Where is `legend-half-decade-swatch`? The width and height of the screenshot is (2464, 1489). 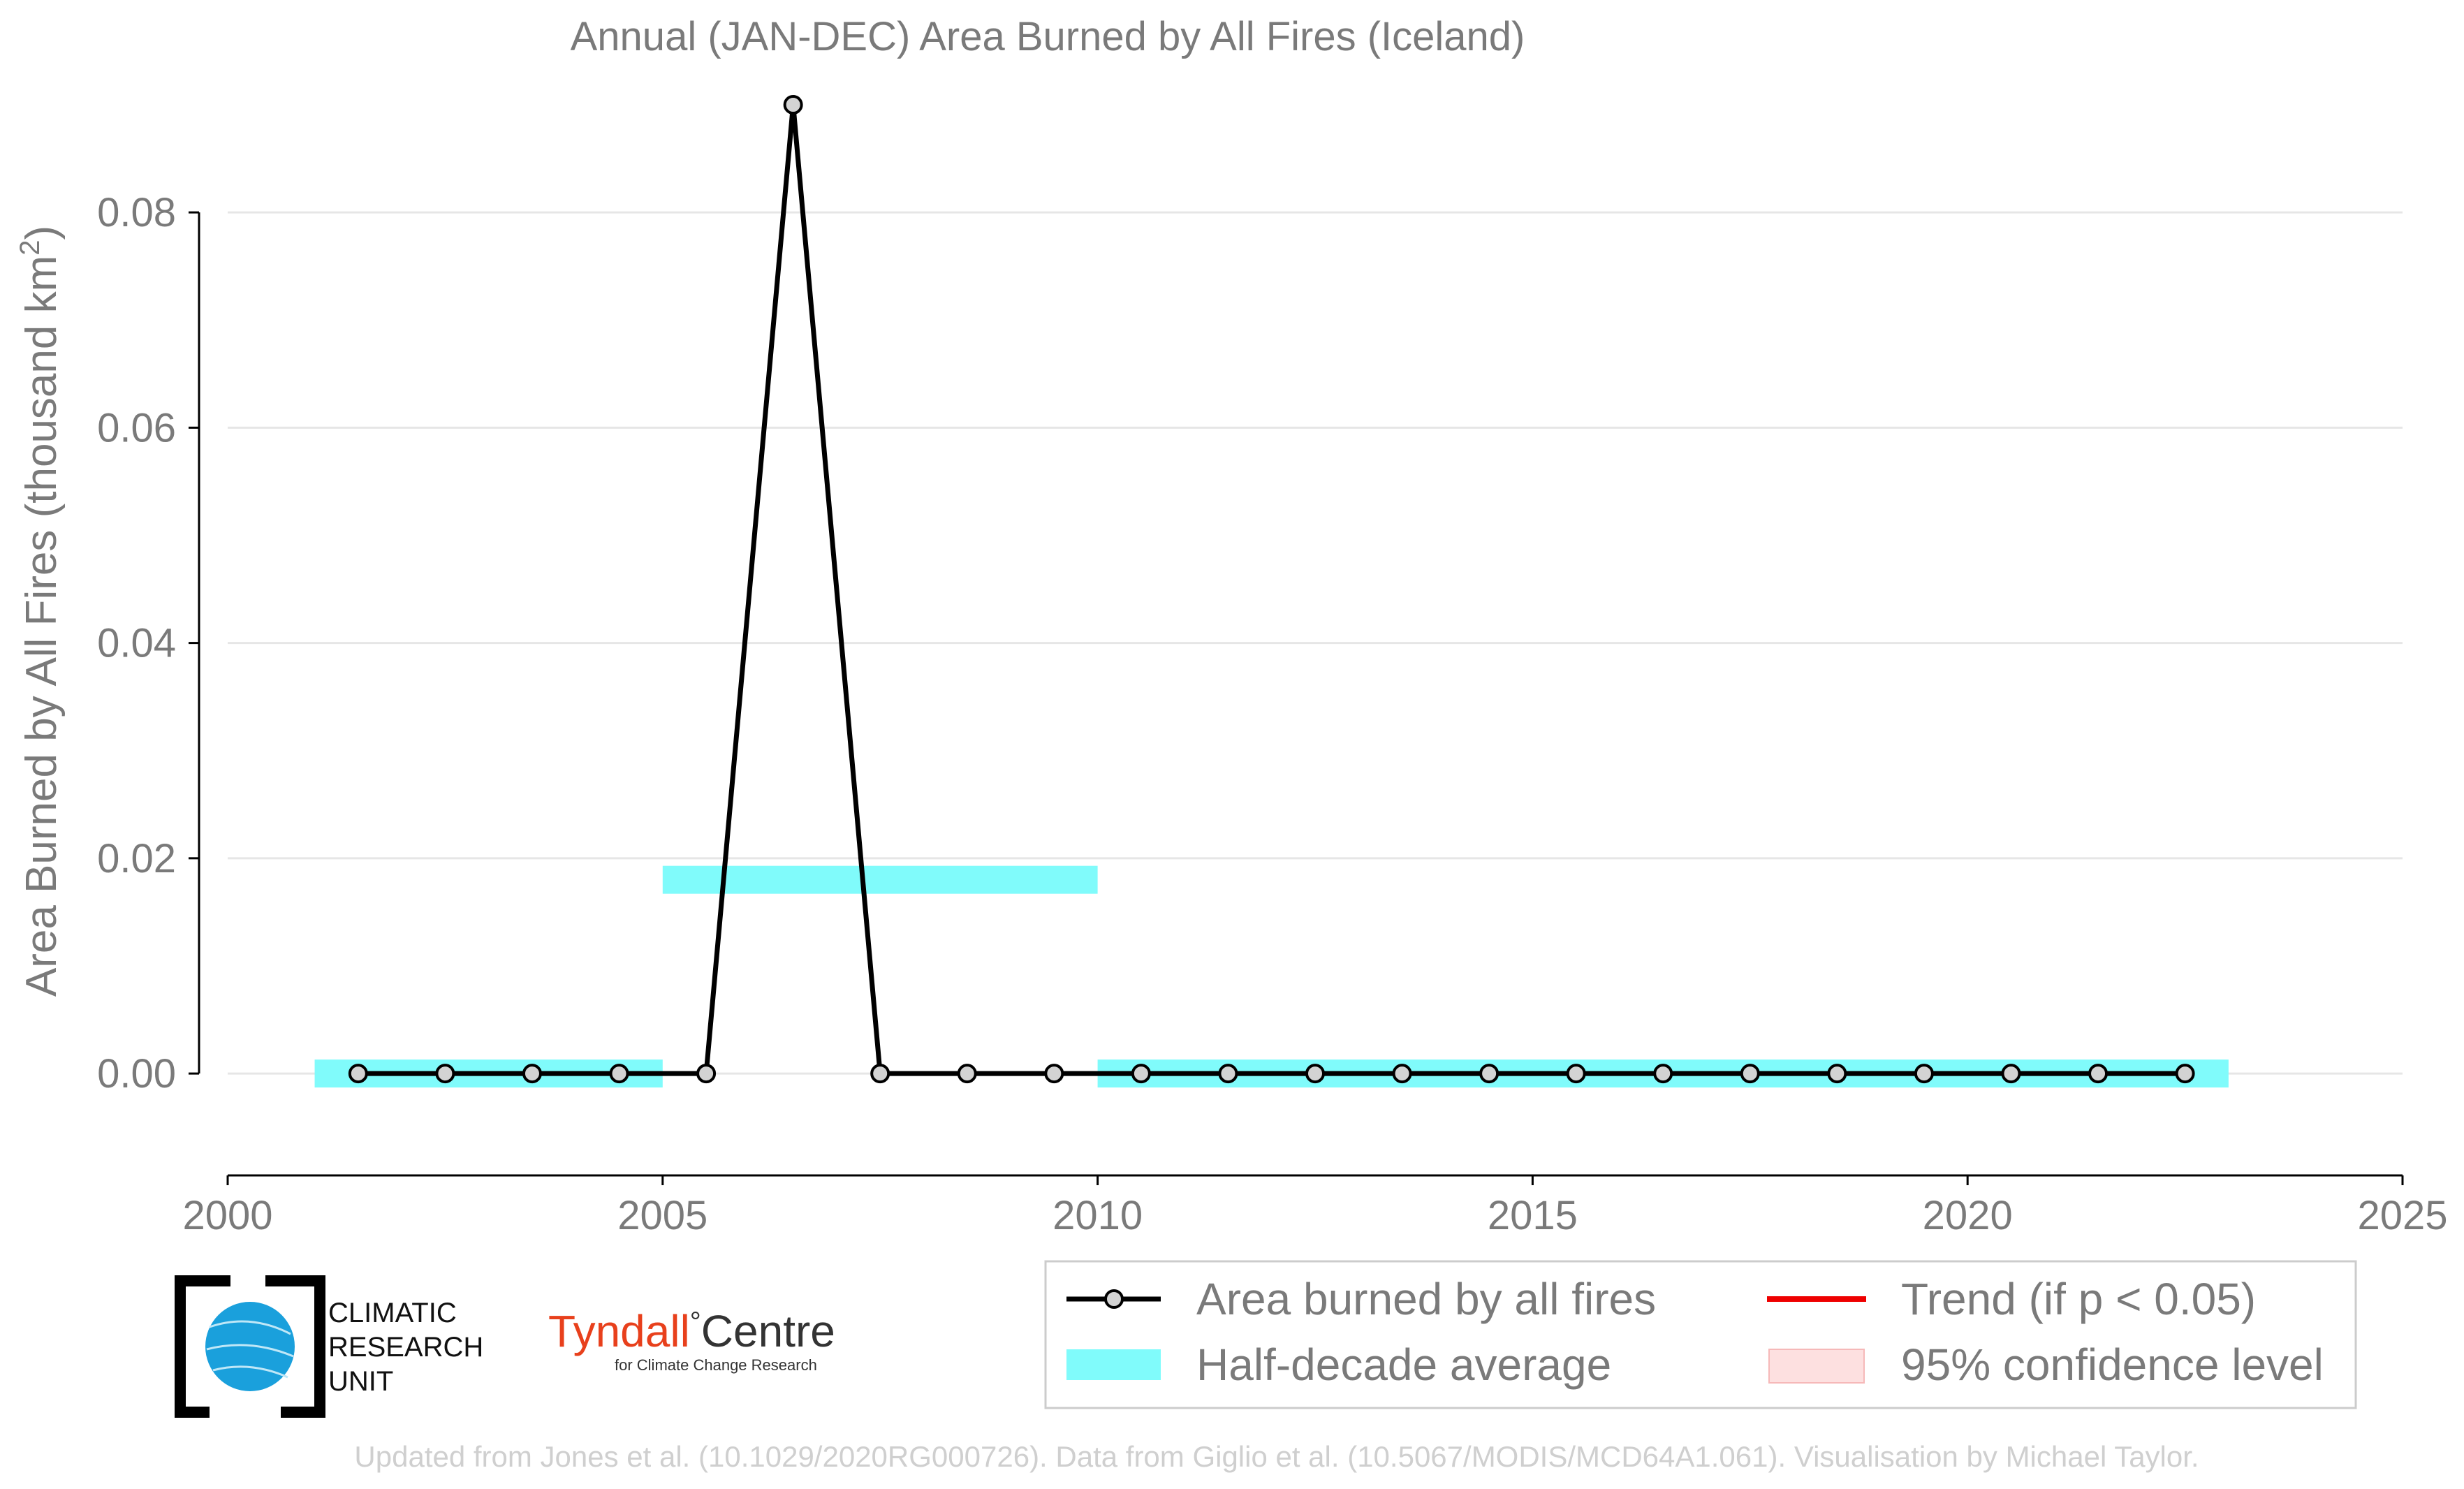
legend-half-decade-swatch is located at coordinates (1113, 1365).